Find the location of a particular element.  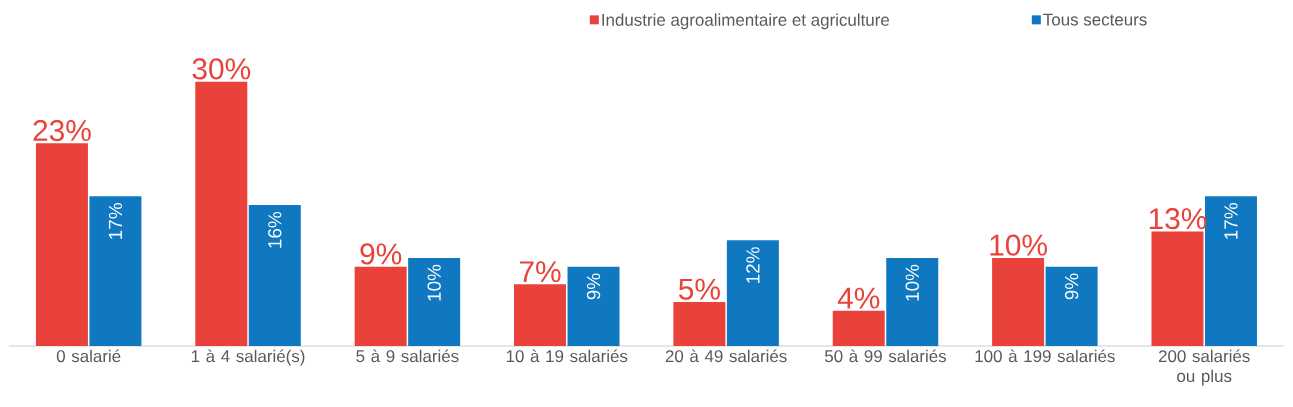

x-tick-label: 100 à 199 salariés is located at coordinates (1045, 356).